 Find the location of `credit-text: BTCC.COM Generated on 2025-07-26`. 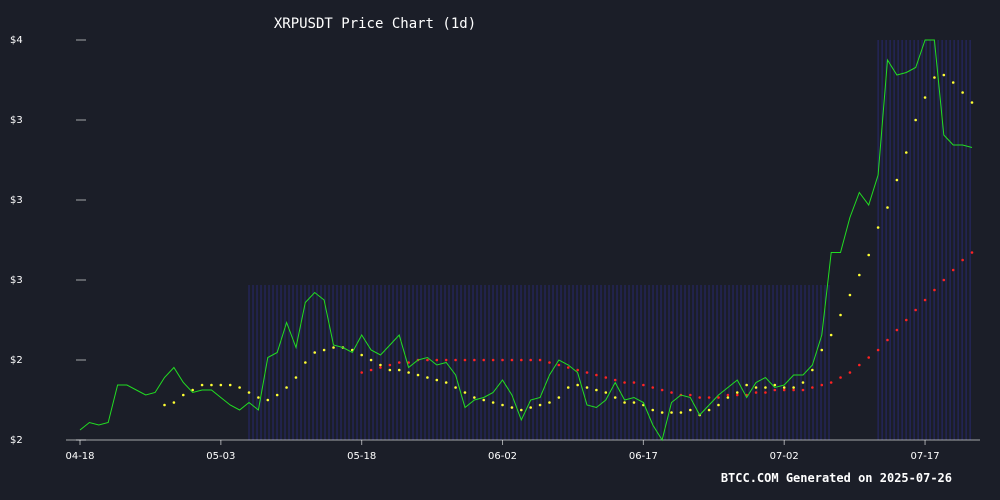

credit-text: BTCC.COM Generated on 2025-07-26 is located at coordinates (836, 478).